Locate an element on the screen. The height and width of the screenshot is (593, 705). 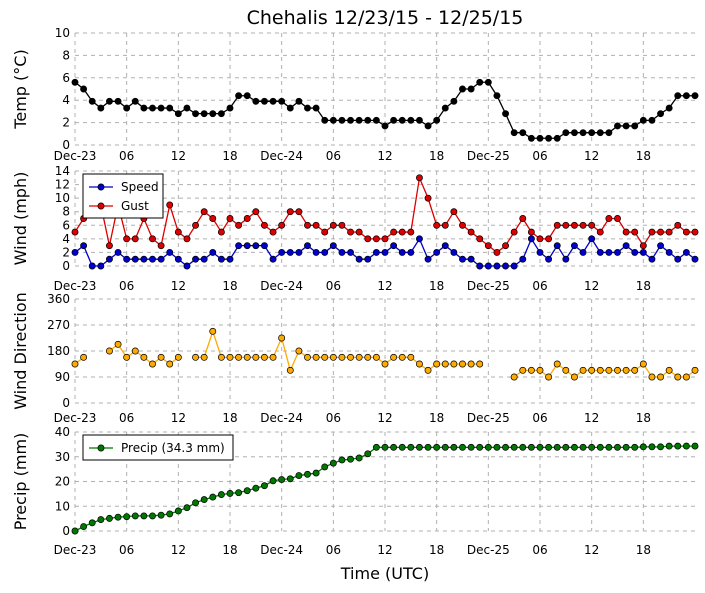
y-tick-label: 0 is located at coordinates (66, 403).